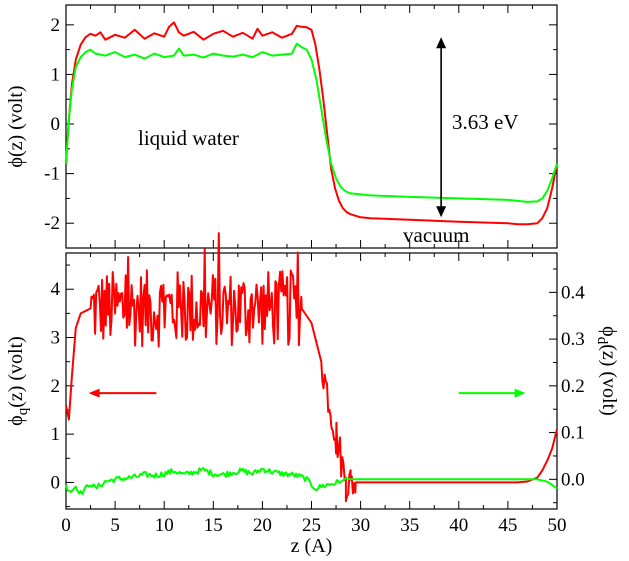  What do you see at coordinates (56, 25) in the screenshot?
I see `top-y-tick-label: 2` at bounding box center [56, 25].